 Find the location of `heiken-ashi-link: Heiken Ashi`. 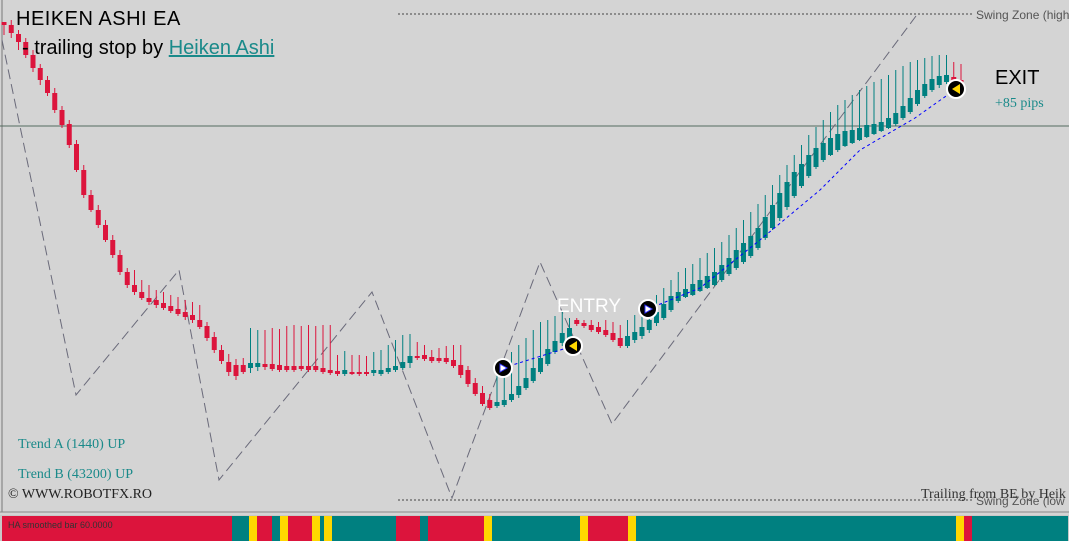

heiken-ashi-link: Heiken Ashi is located at coordinates (221, 48).